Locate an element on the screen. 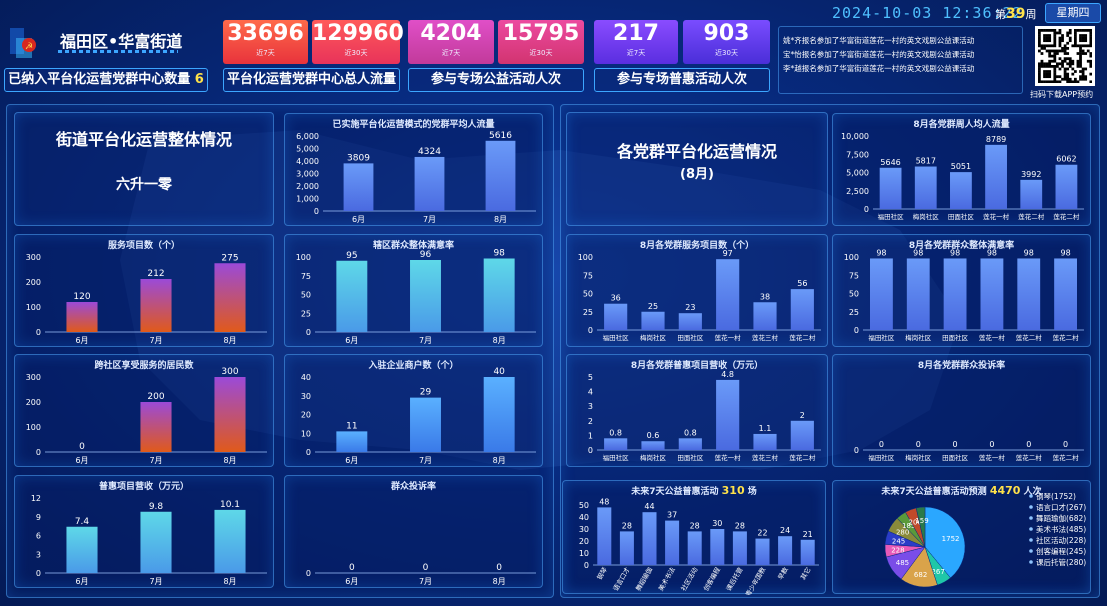 This screenshot has height=606, width=1107. data-label: 56 is located at coordinates (802, 283).